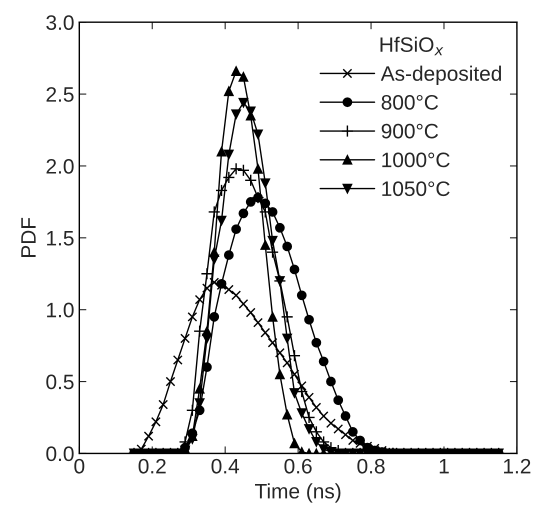 The height and width of the screenshot is (517, 547). What do you see at coordinates (412, 46) in the screenshot?
I see `legend-title: HfSiO$_{x}$` at bounding box center [412, 46].